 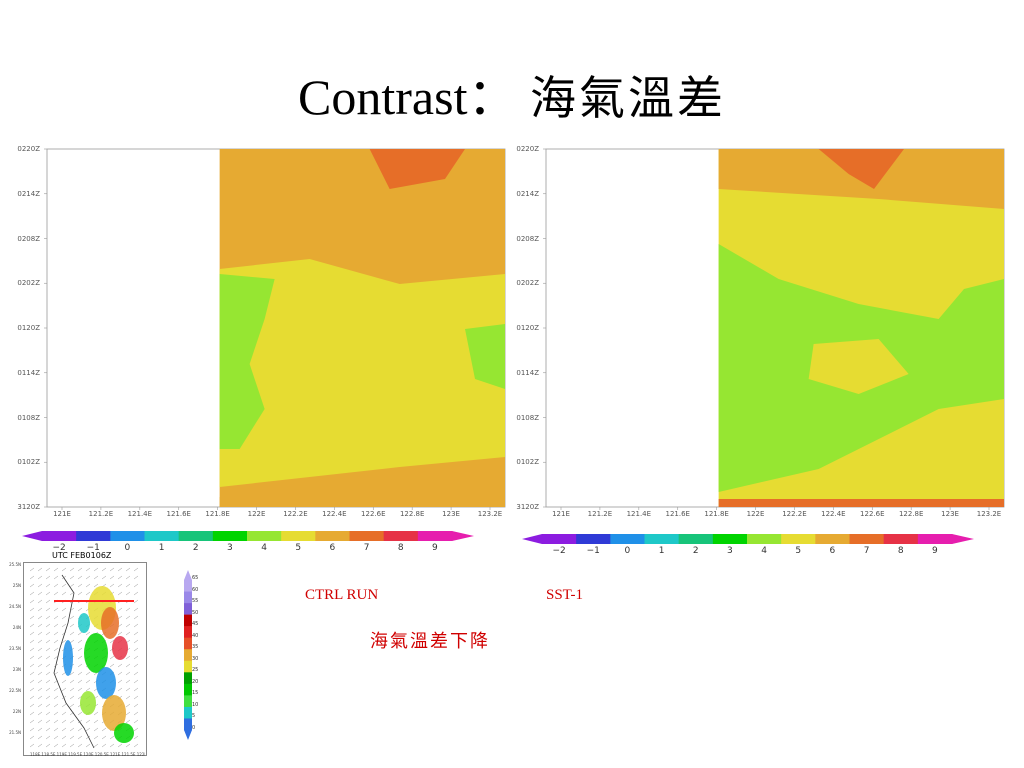 What do you see at coordinates (178, 514) in the screenshot?
I see `x-tick-label: 121.6E` at bounding box center [178, 514].